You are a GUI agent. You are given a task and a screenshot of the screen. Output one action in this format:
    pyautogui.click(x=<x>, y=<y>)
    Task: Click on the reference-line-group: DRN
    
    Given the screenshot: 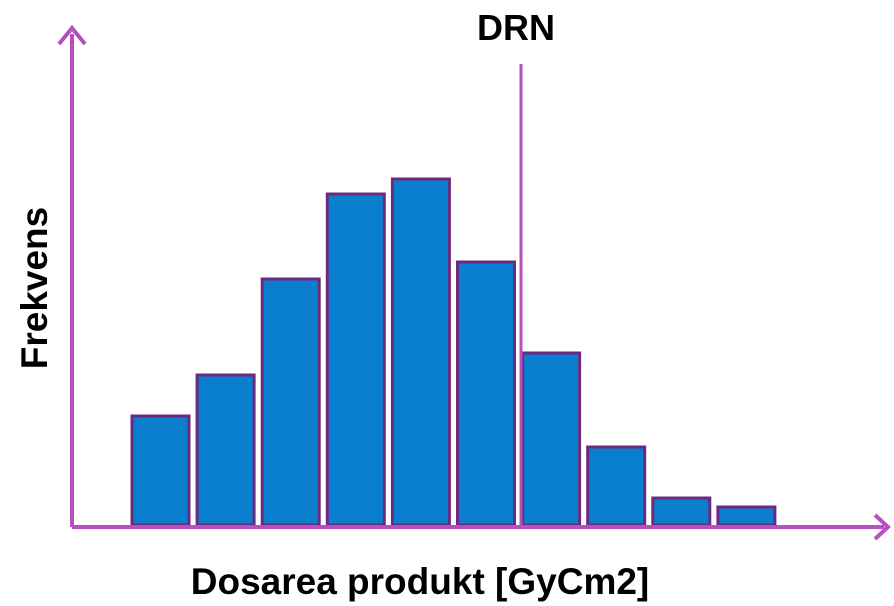 What is the action you would take?
    pyautogui.click(x=516, y=267)
    